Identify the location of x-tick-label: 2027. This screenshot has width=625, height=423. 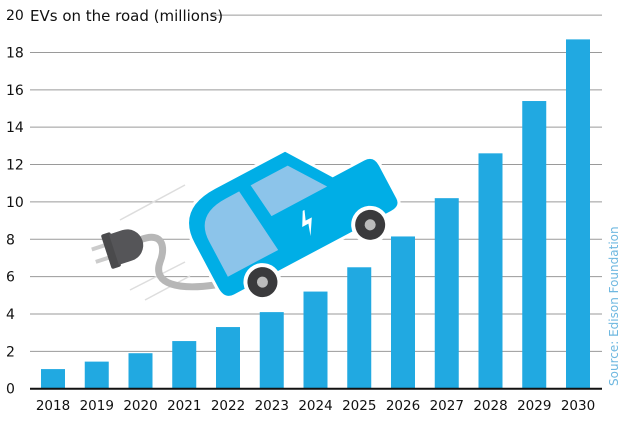
(447, 406).